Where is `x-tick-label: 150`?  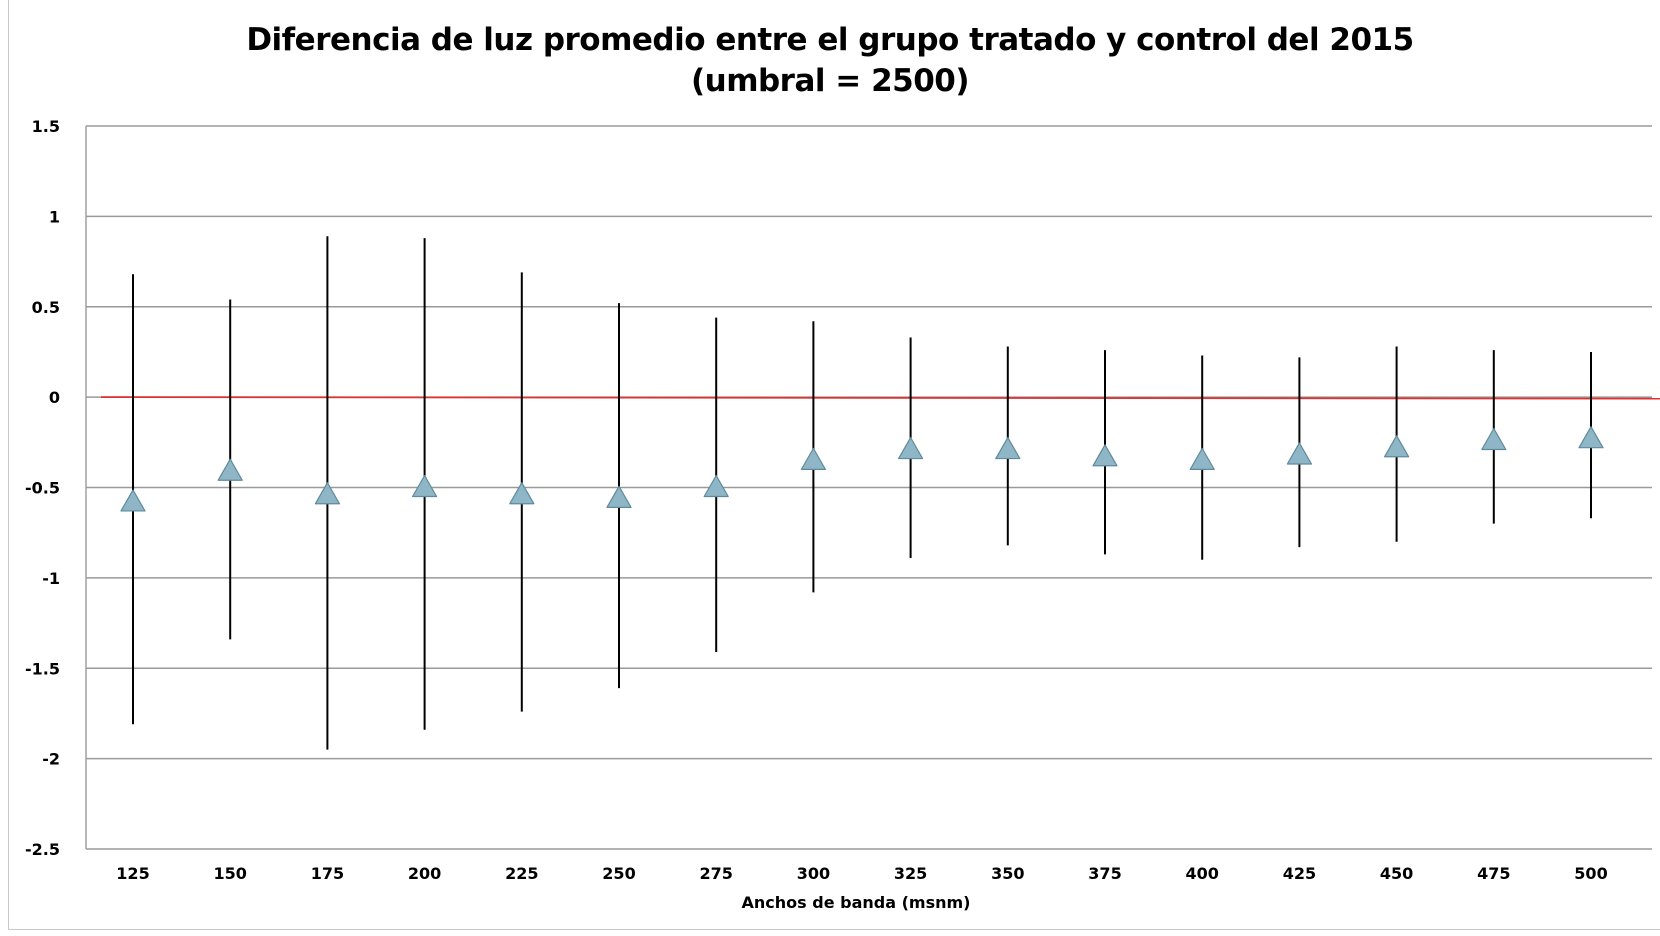 x-tick-label: 150 is located at coordinates (229, 873).